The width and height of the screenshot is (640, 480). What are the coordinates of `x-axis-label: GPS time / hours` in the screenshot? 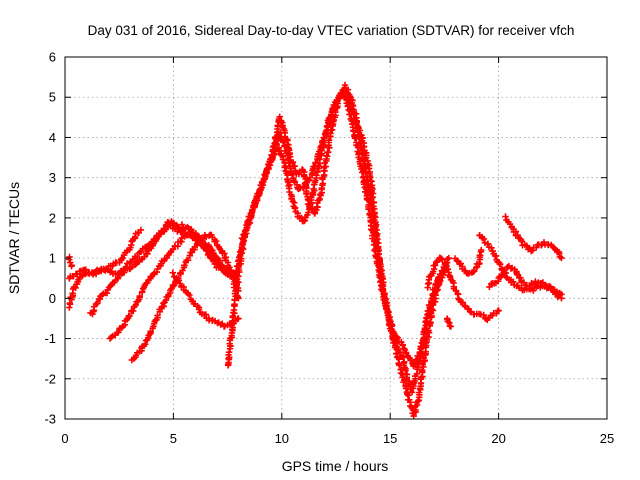 It's located at (335, 466).